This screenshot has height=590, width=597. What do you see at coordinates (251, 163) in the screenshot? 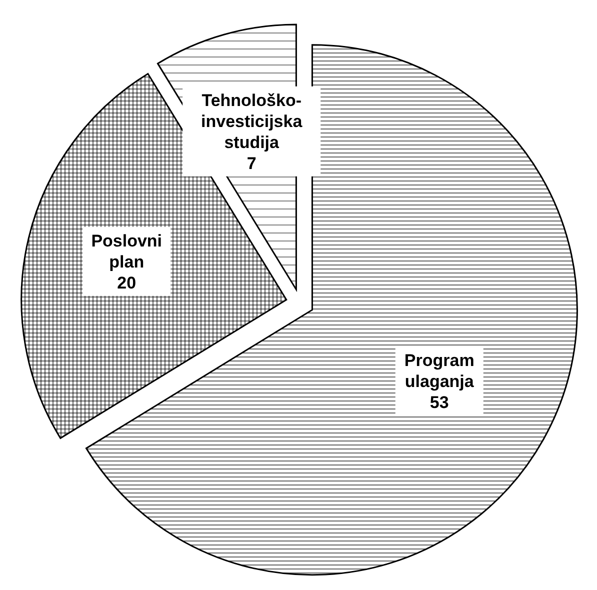
I see `data-label: 7` at bounding box center [251, 163].